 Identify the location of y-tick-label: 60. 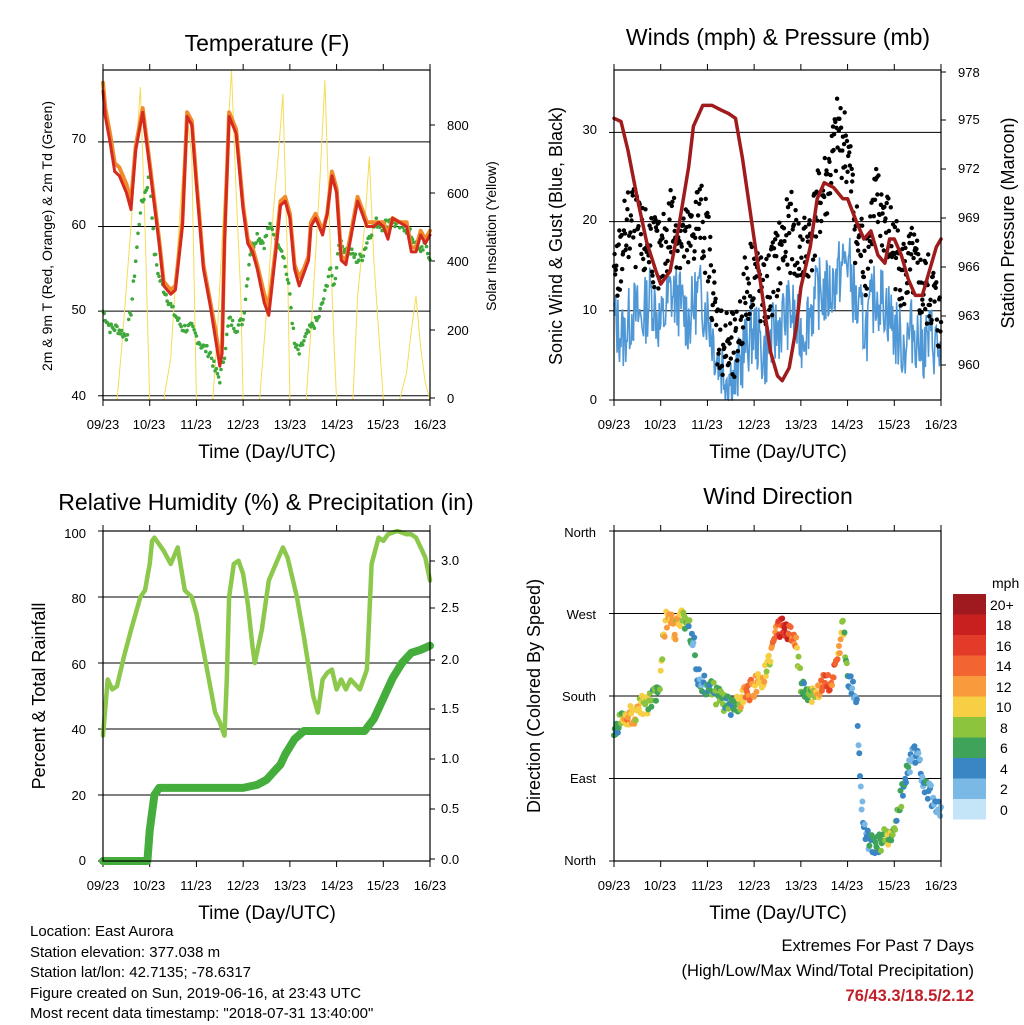
(79, 224).